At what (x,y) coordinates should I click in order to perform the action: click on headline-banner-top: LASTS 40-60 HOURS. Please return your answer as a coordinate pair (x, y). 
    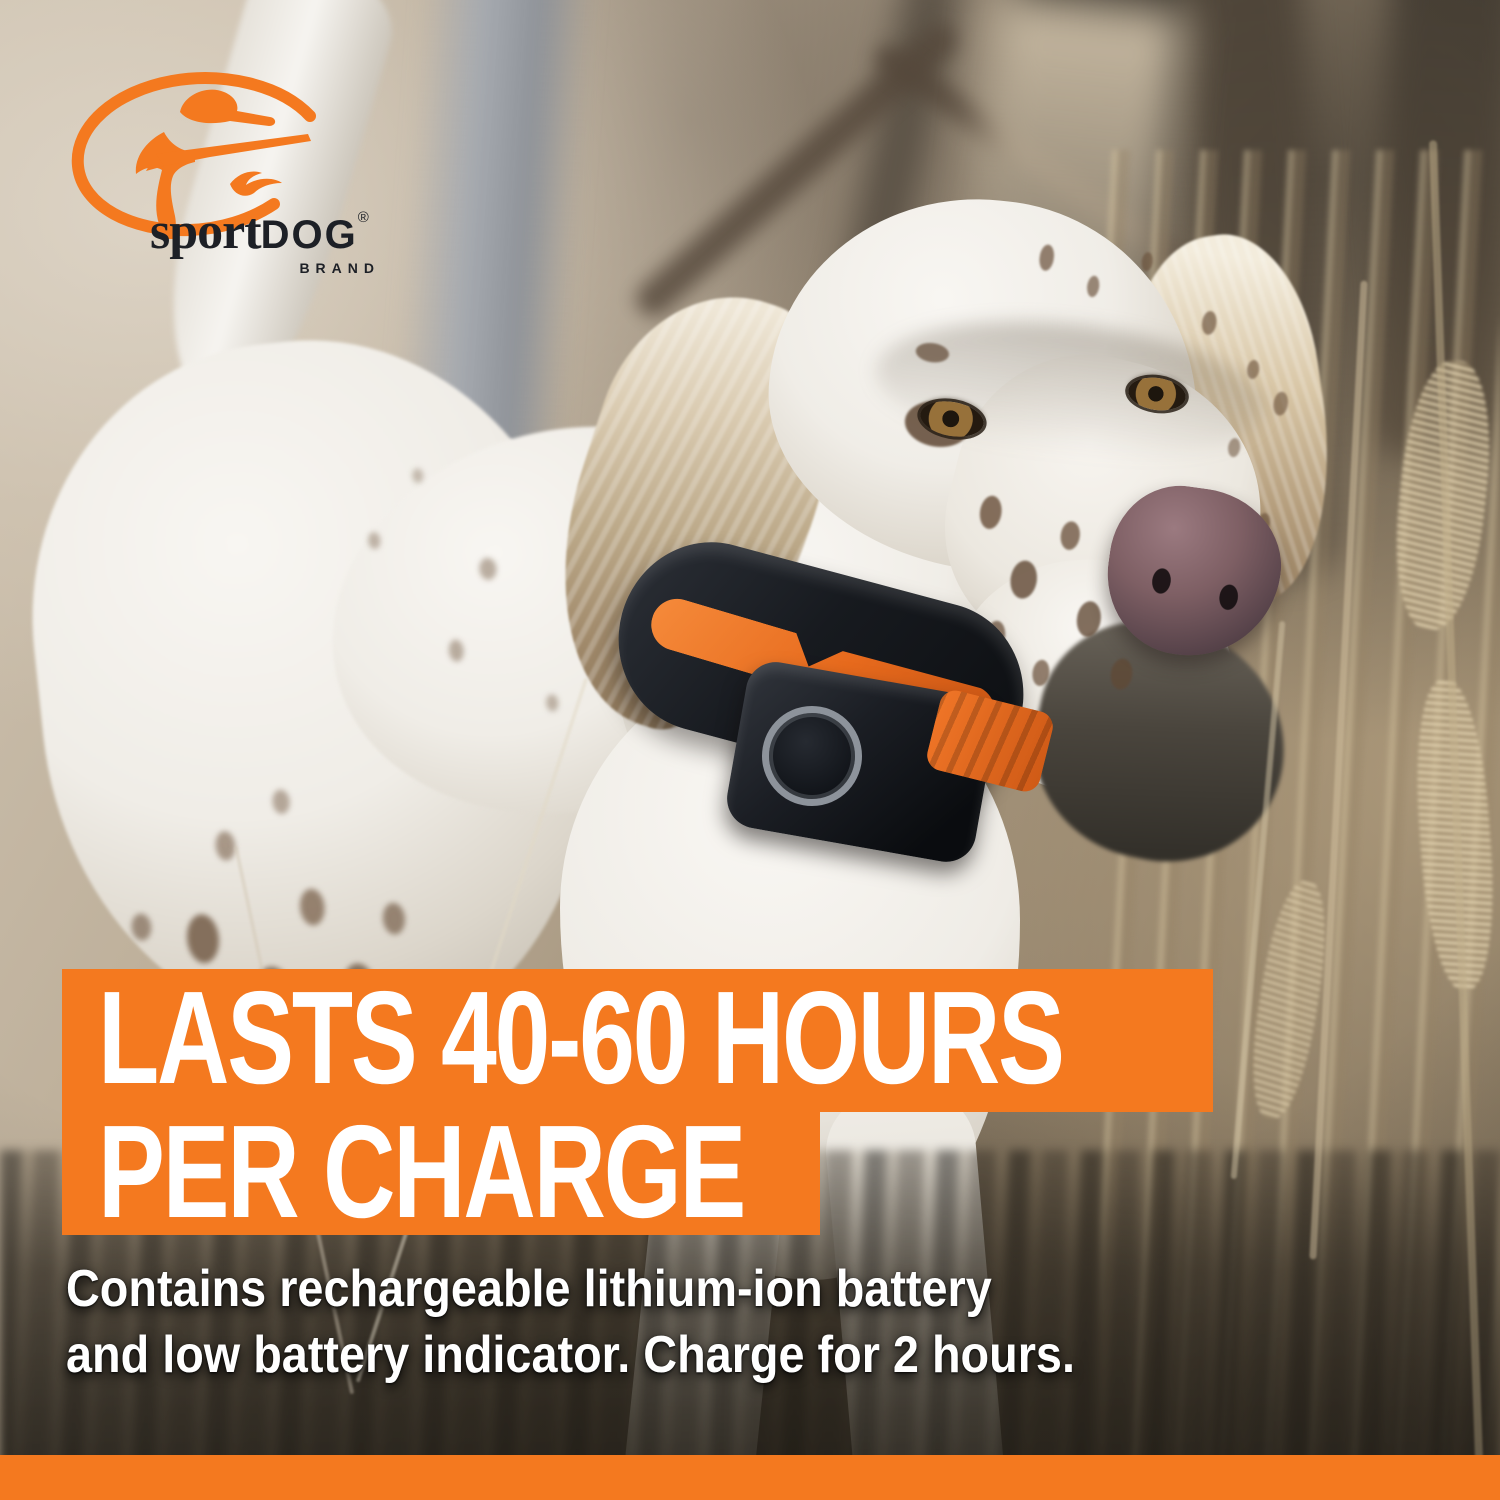
    Looking at the image, I should click on (637, 1040).